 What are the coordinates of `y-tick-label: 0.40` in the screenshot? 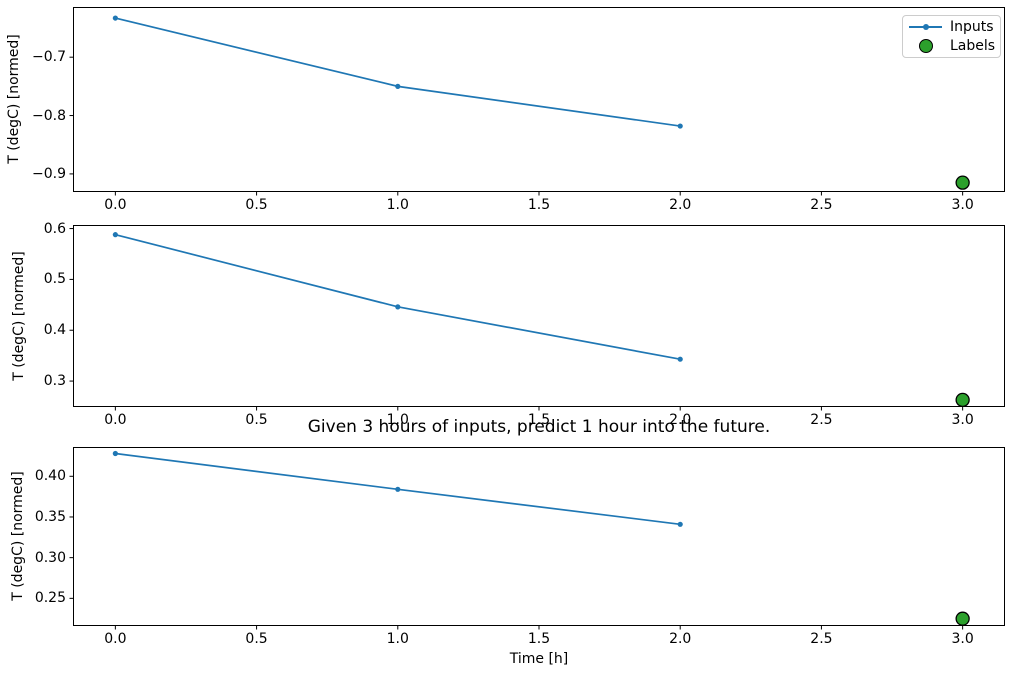 It's located at (50, 476).